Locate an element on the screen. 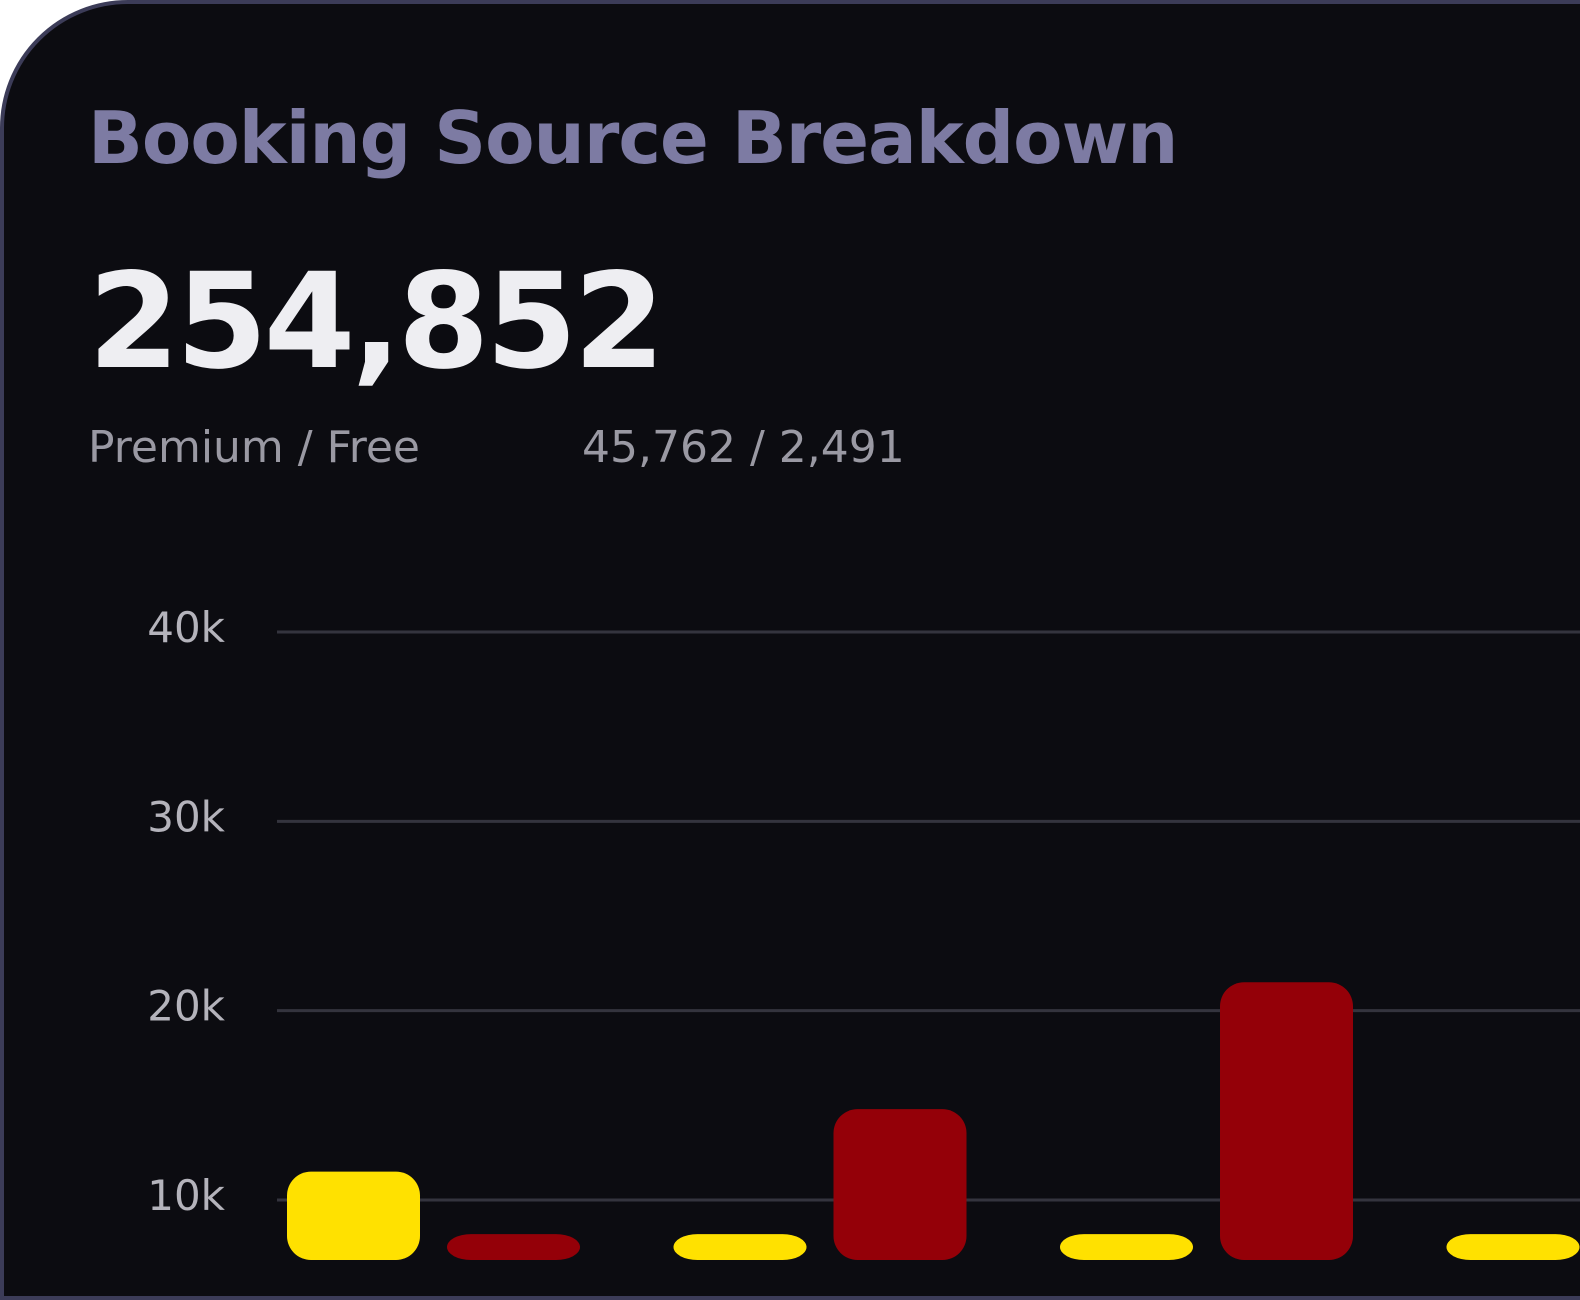 This screenshot has height=1300, width=1580. ratio-label: Premium / Free is located at coordinates (254, 447).